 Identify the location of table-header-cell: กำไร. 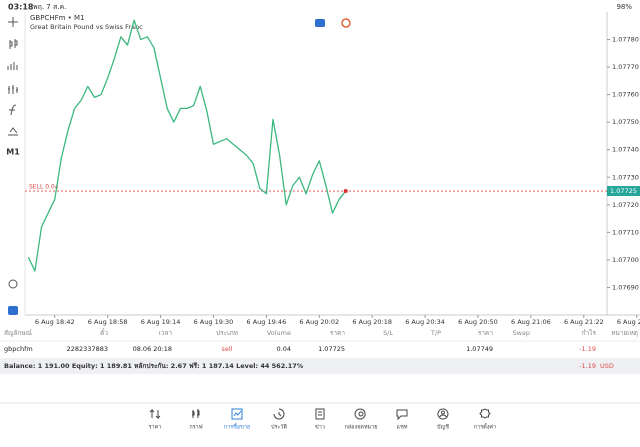
(589, 333).